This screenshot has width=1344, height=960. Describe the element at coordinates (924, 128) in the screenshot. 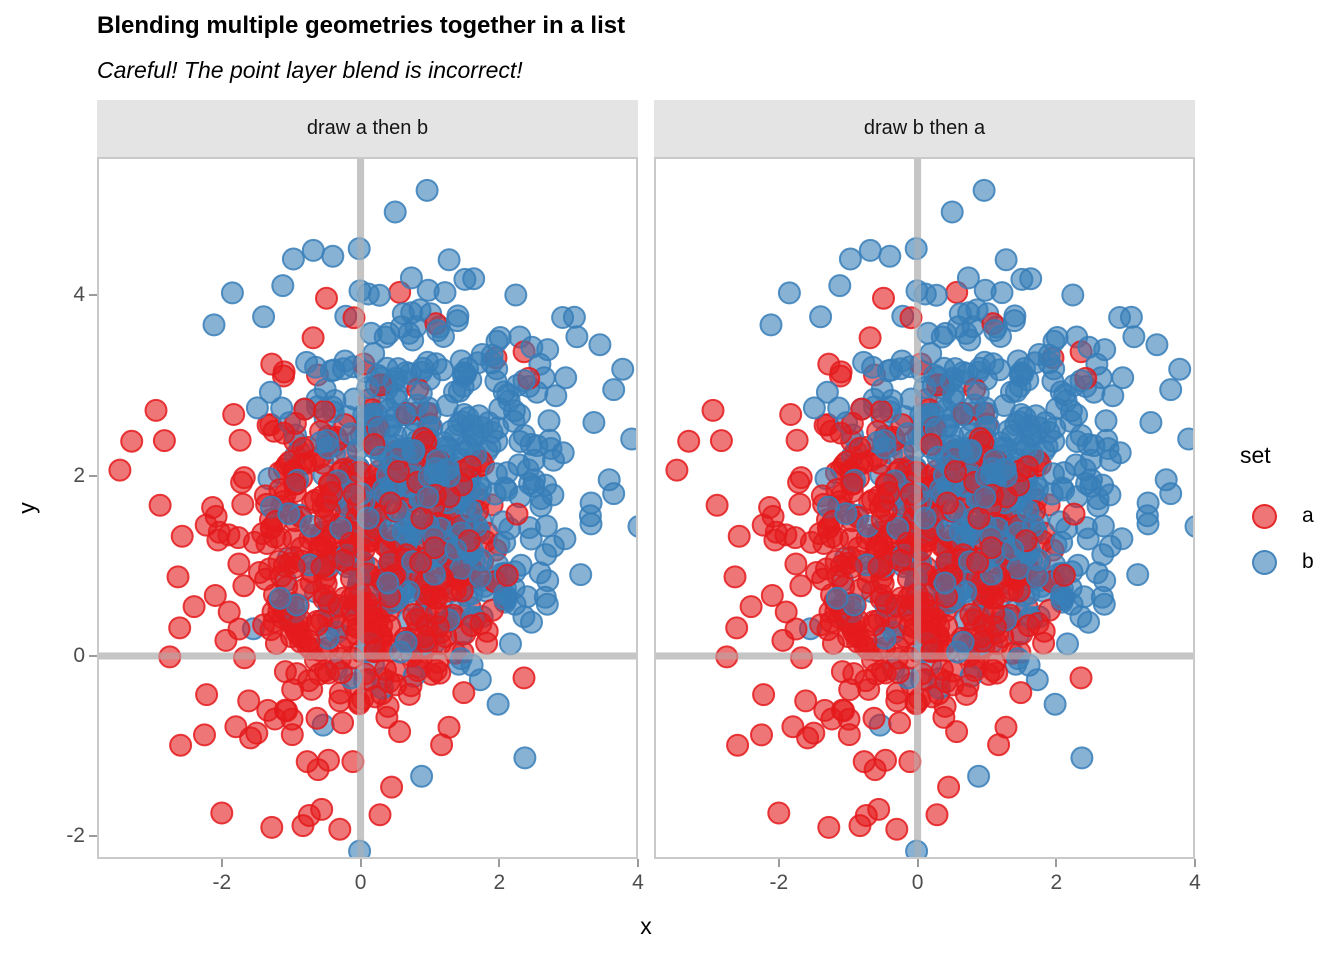

I see `facet-strip-draw-b-then-a: draw b then a` at that location.